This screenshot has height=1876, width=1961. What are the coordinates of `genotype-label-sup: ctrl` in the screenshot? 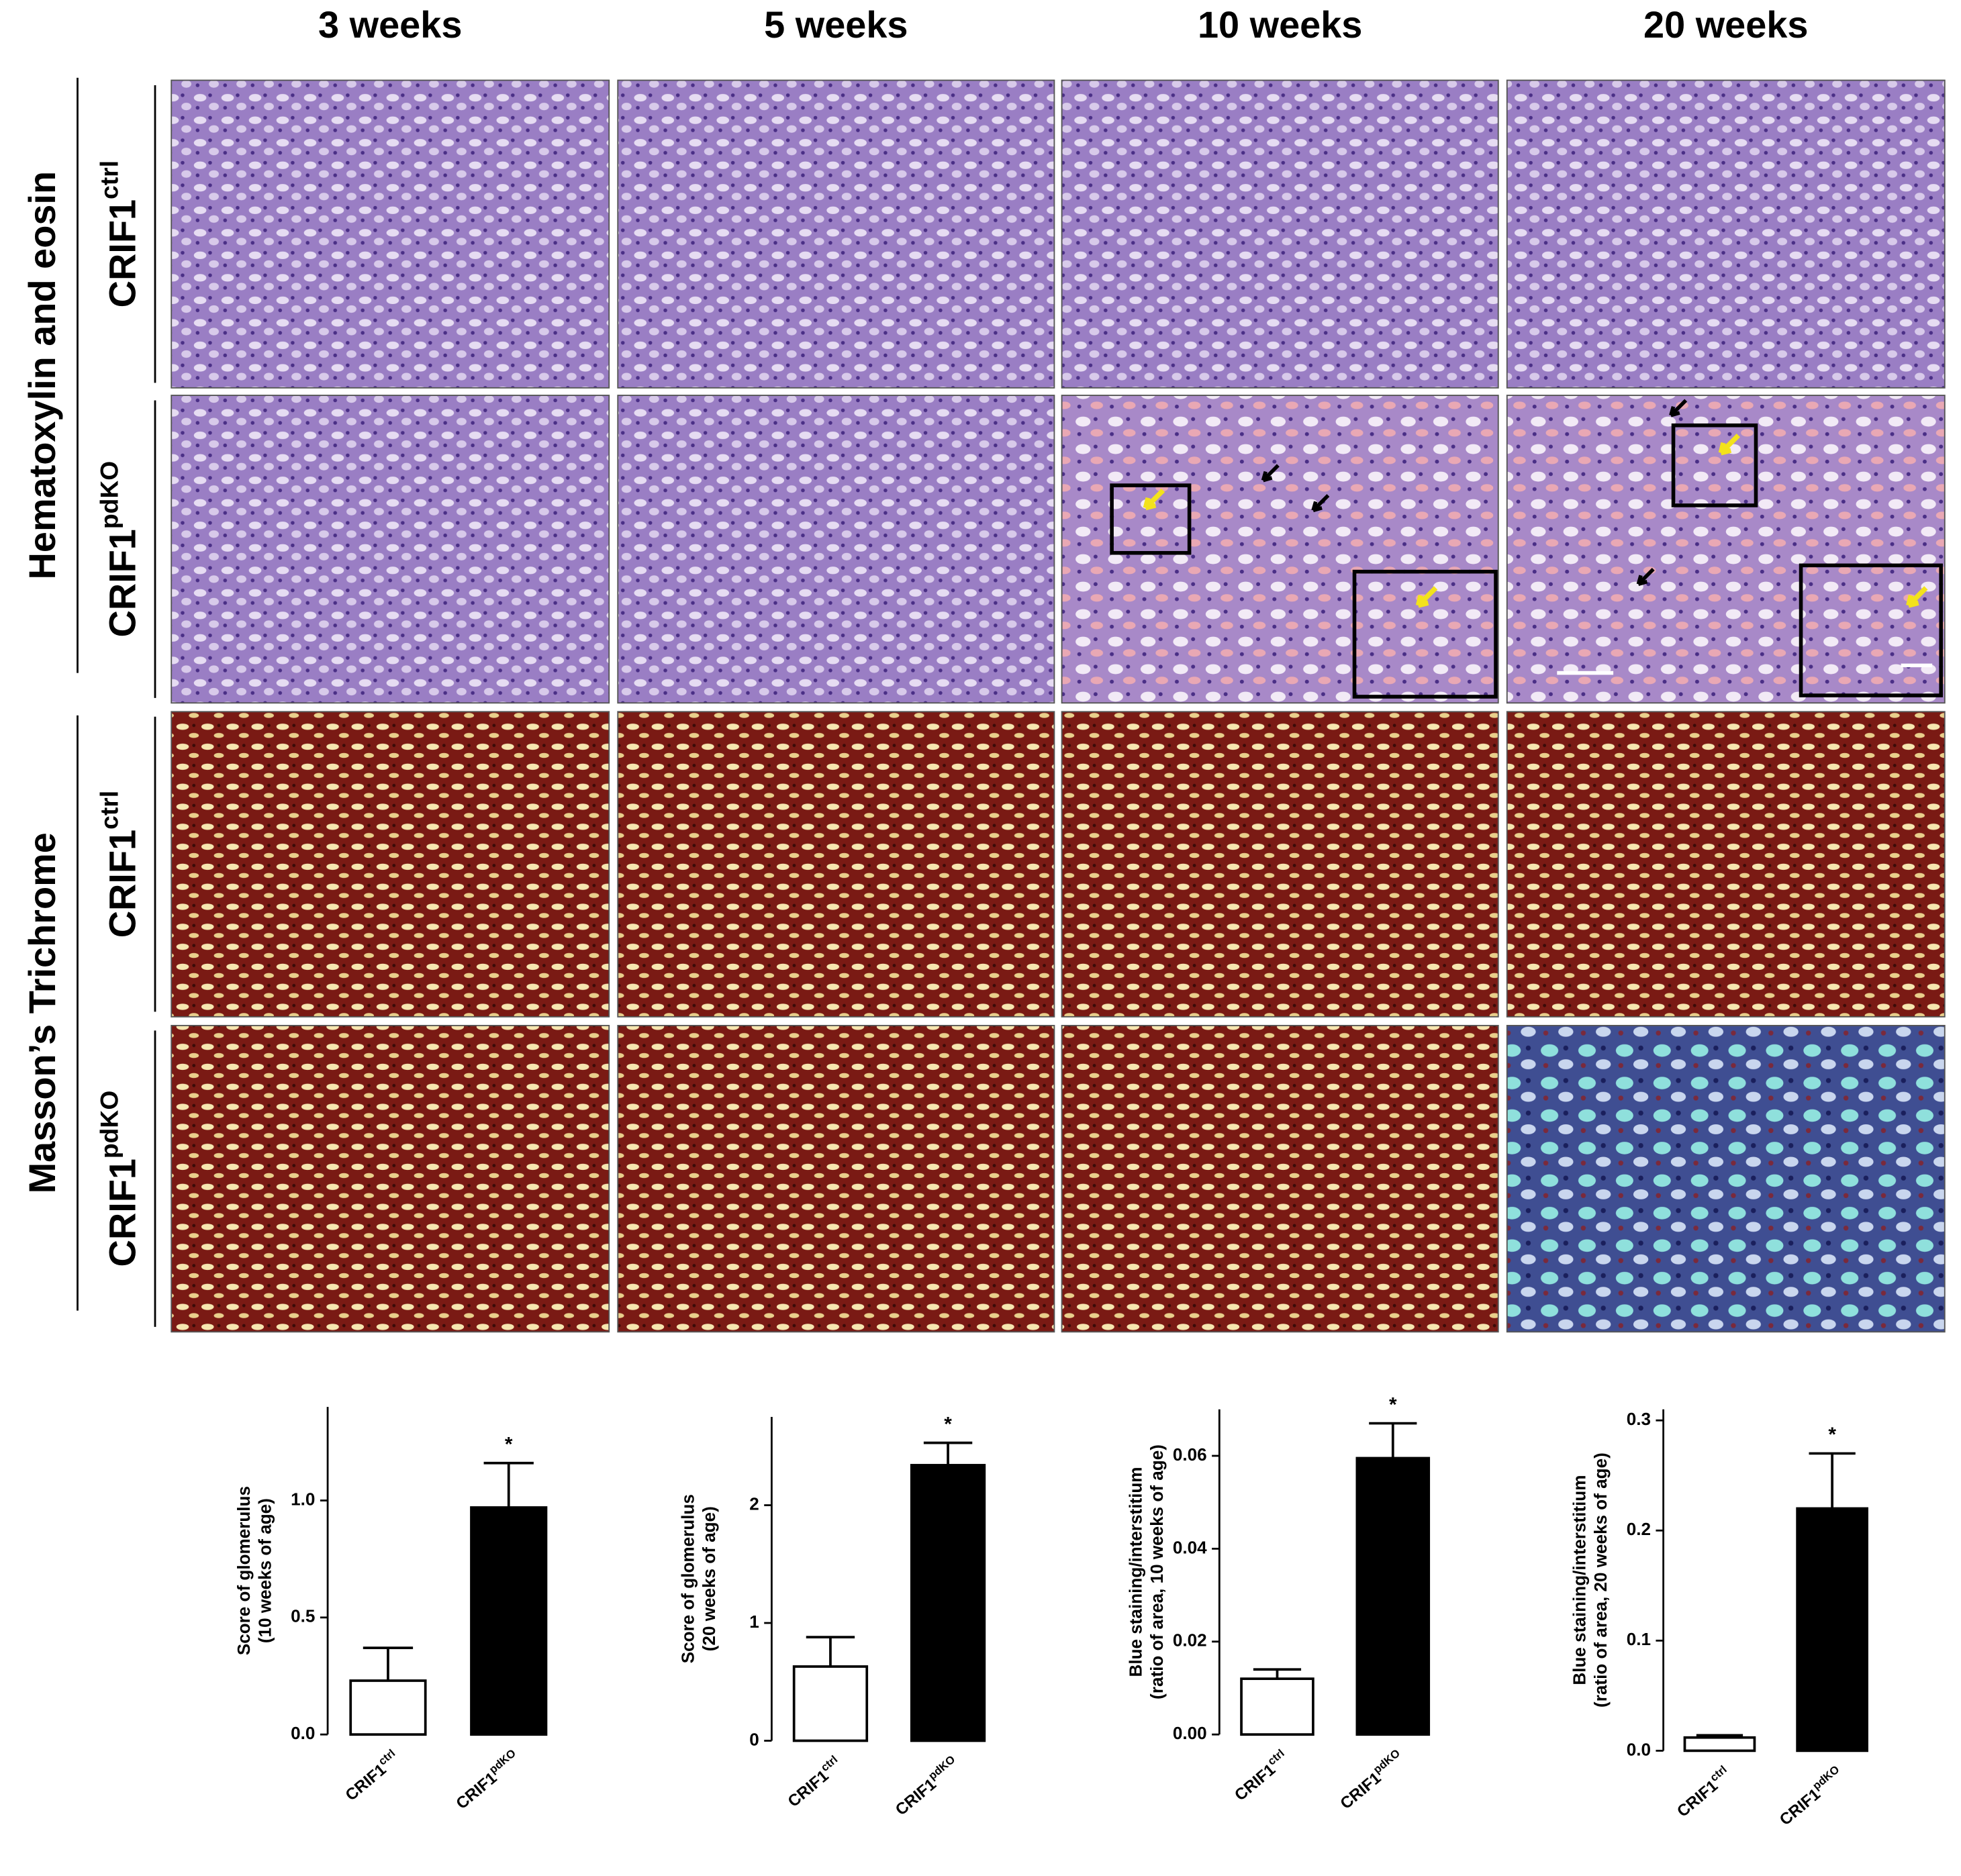 It's located at (109, 811).